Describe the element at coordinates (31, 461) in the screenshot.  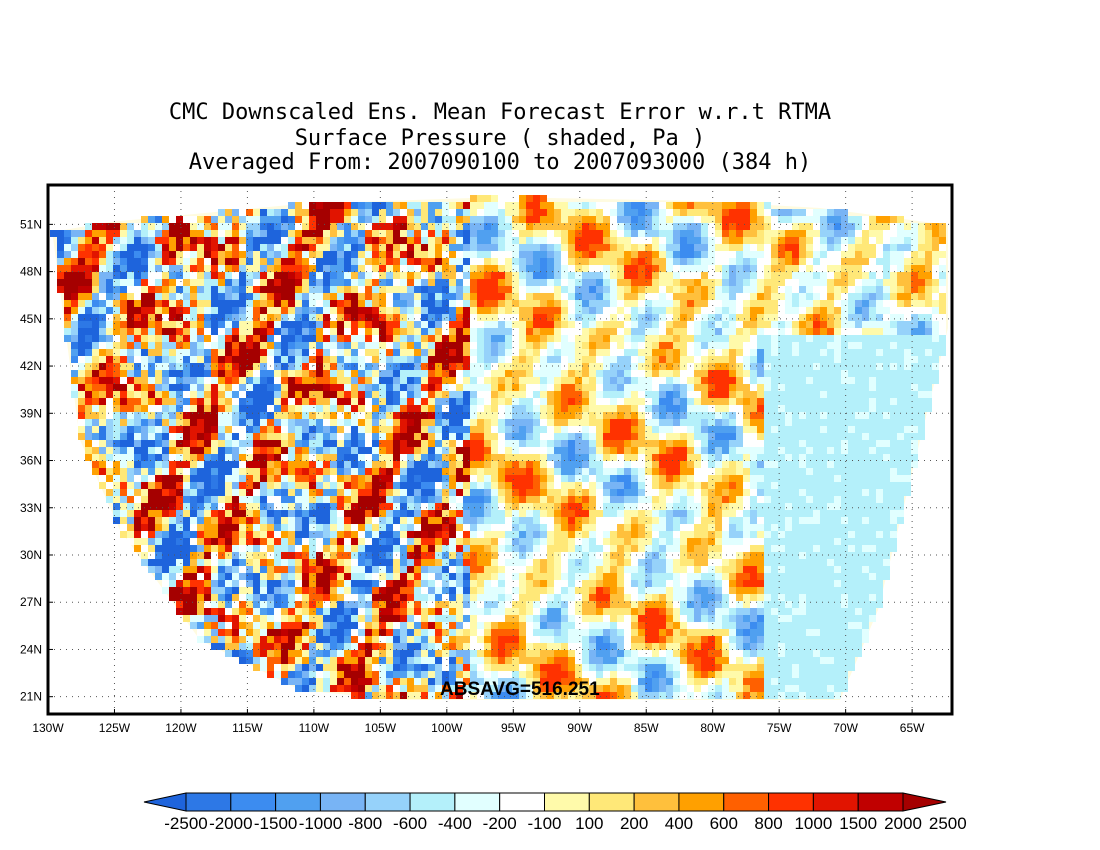
I see `lat-tick-label: 36N` at that location.